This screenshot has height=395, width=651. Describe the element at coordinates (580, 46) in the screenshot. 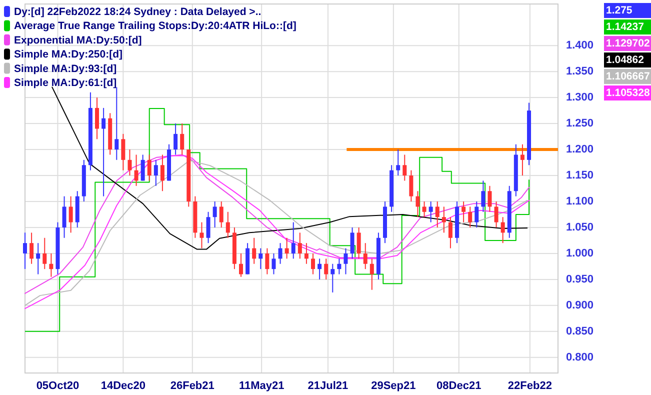

I see `y-tick-label: 1.400` at that location.